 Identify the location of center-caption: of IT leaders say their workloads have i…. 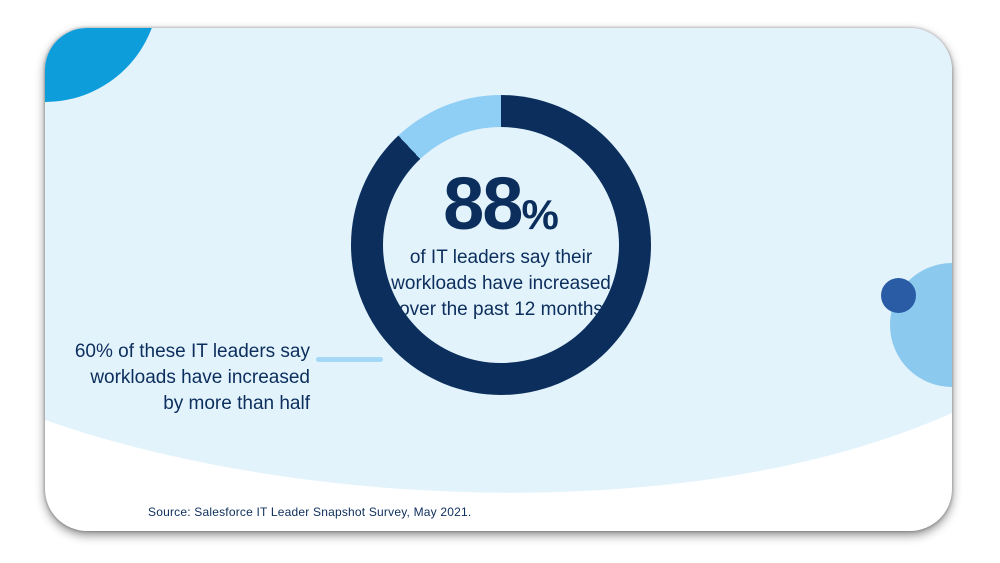
(501, 284).